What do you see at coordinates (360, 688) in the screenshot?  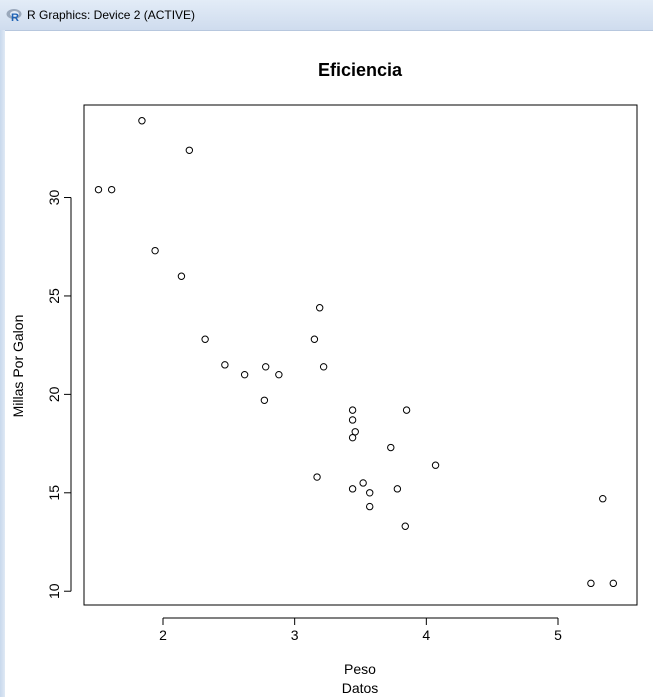 I see `chart-subtitle: Datos` at bounding box center [360, 688].